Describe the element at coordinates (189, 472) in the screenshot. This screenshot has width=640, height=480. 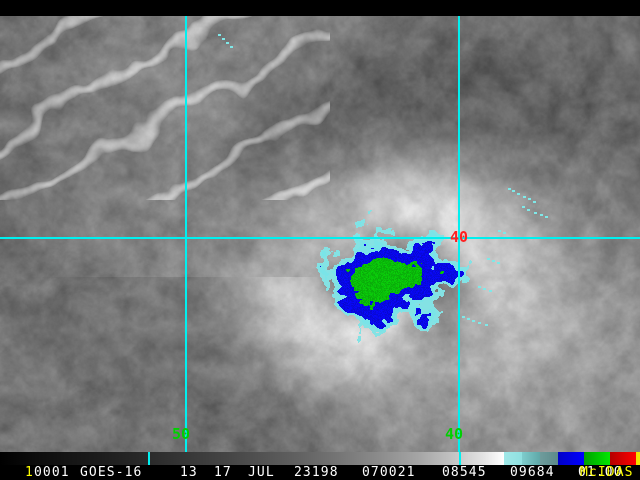
I see `status-field-band-number: 13` at that location.